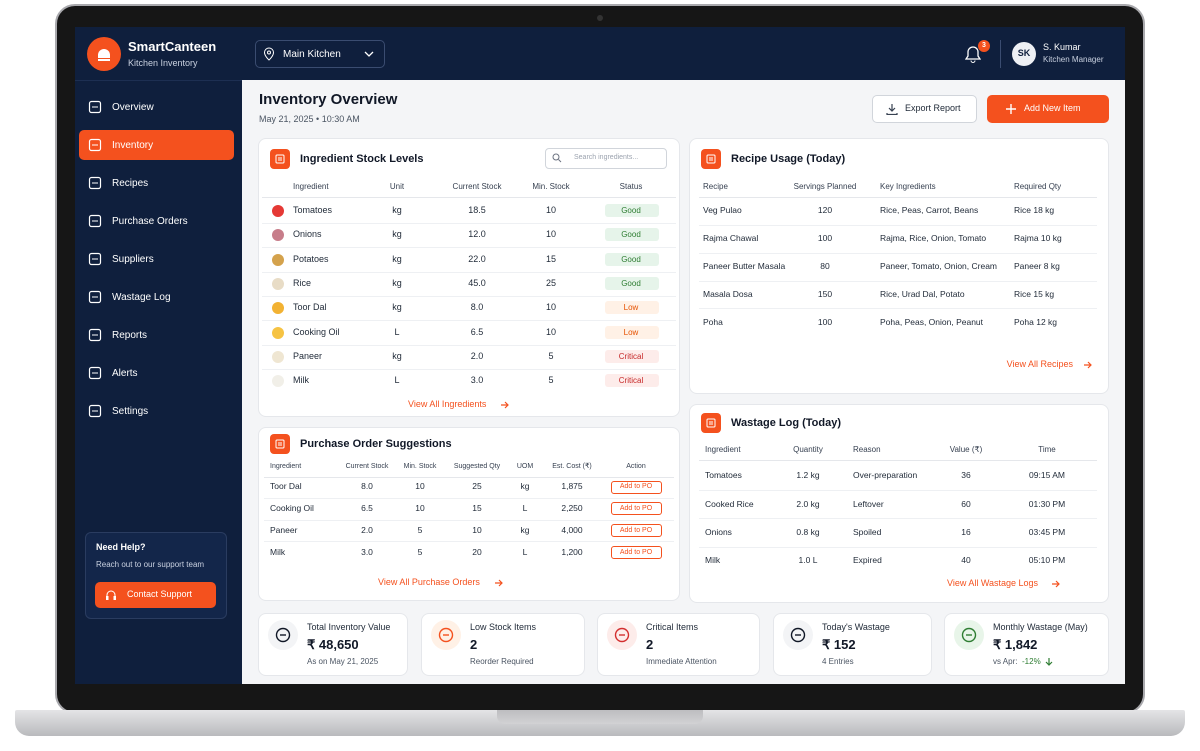 The width and height of the screenshot is (1200, 751). What do you see at coordinates (966, 475) in the screenshot?
I see `table-cell: 36` at bounding box center [966, 475].